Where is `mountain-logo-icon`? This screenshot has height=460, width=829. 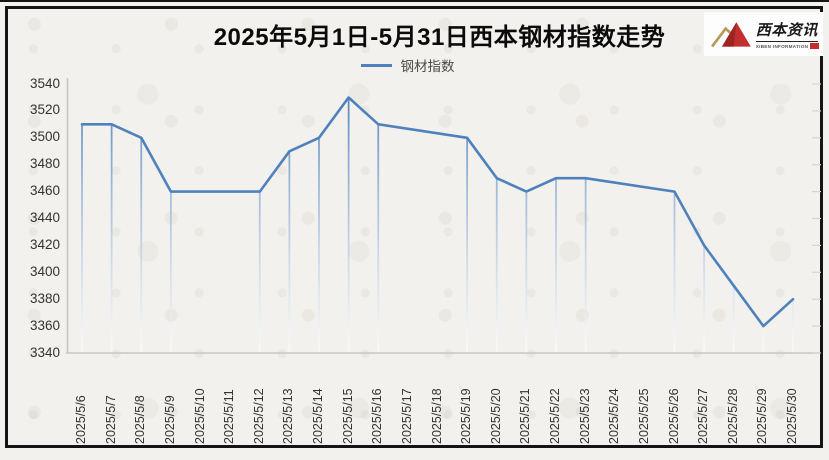 mountain-logo-icon is located at coordinates (730, 35).